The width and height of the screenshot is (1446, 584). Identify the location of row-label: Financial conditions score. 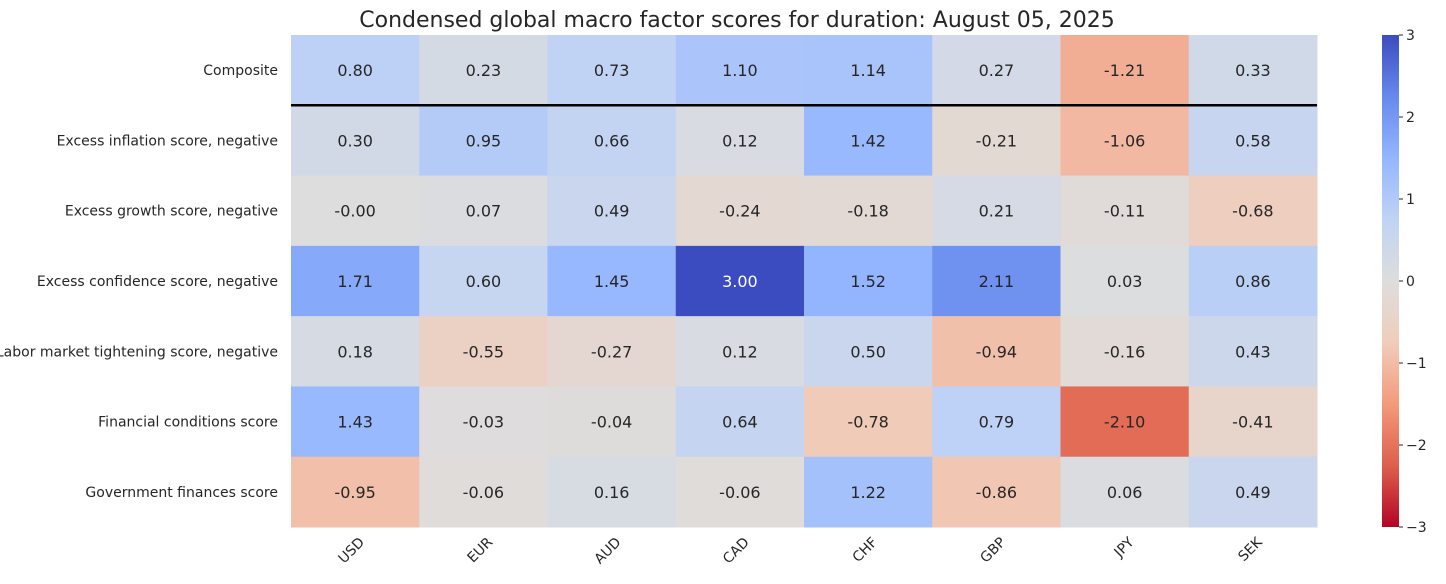
(188, 423).